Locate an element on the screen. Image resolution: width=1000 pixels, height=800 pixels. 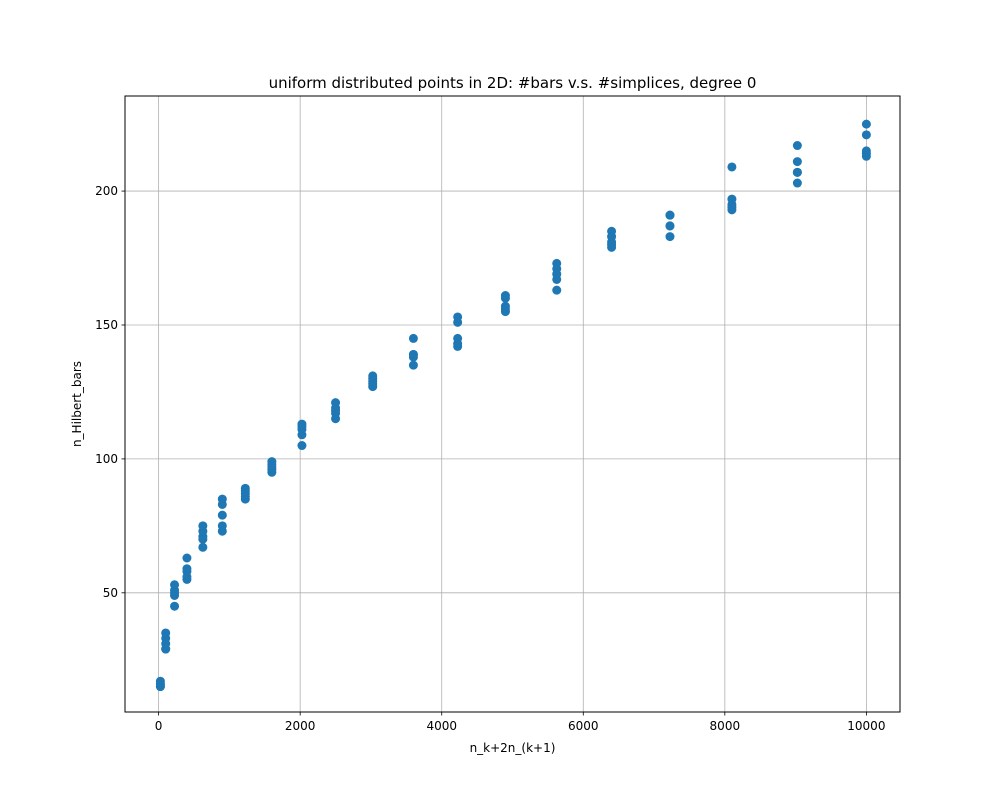
x-tick-label: 0 is located at coordinates (159, 726).